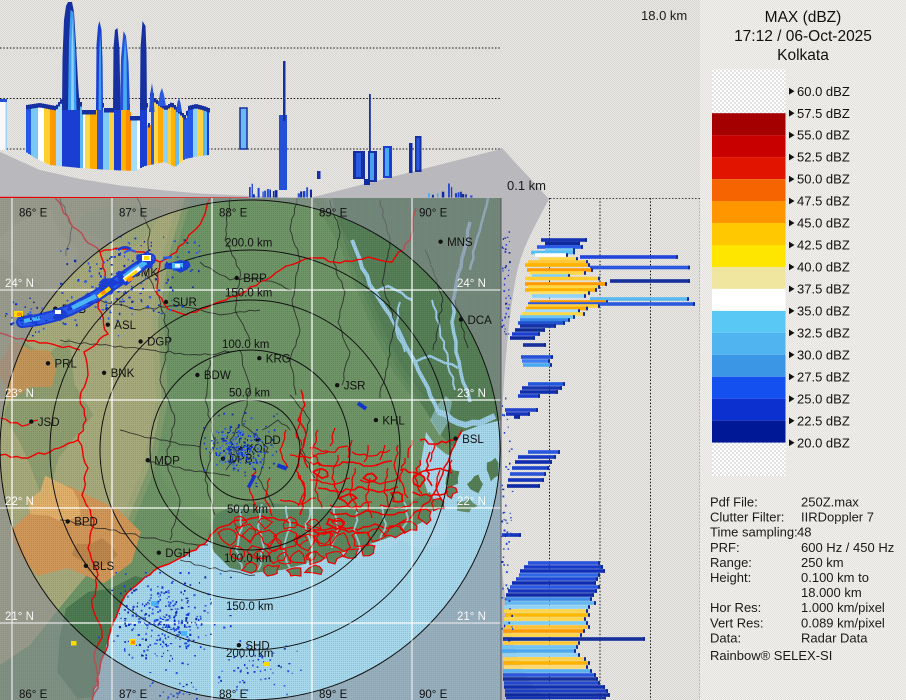 Image resolution: width=906 pixels, height=700 pixels. What do you see at coordinates (125, 326) in the screenshot?
I see `svg-text: ASL` at bounding box center [125, 326].